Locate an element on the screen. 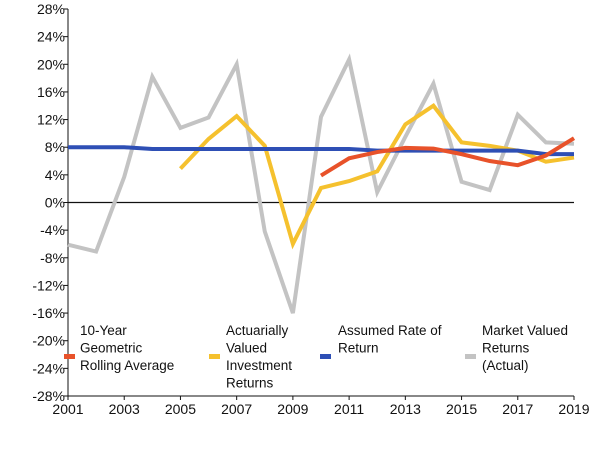  legend-swatch-10-year-geometric-rolling-average is located at coordinates (69, 356).